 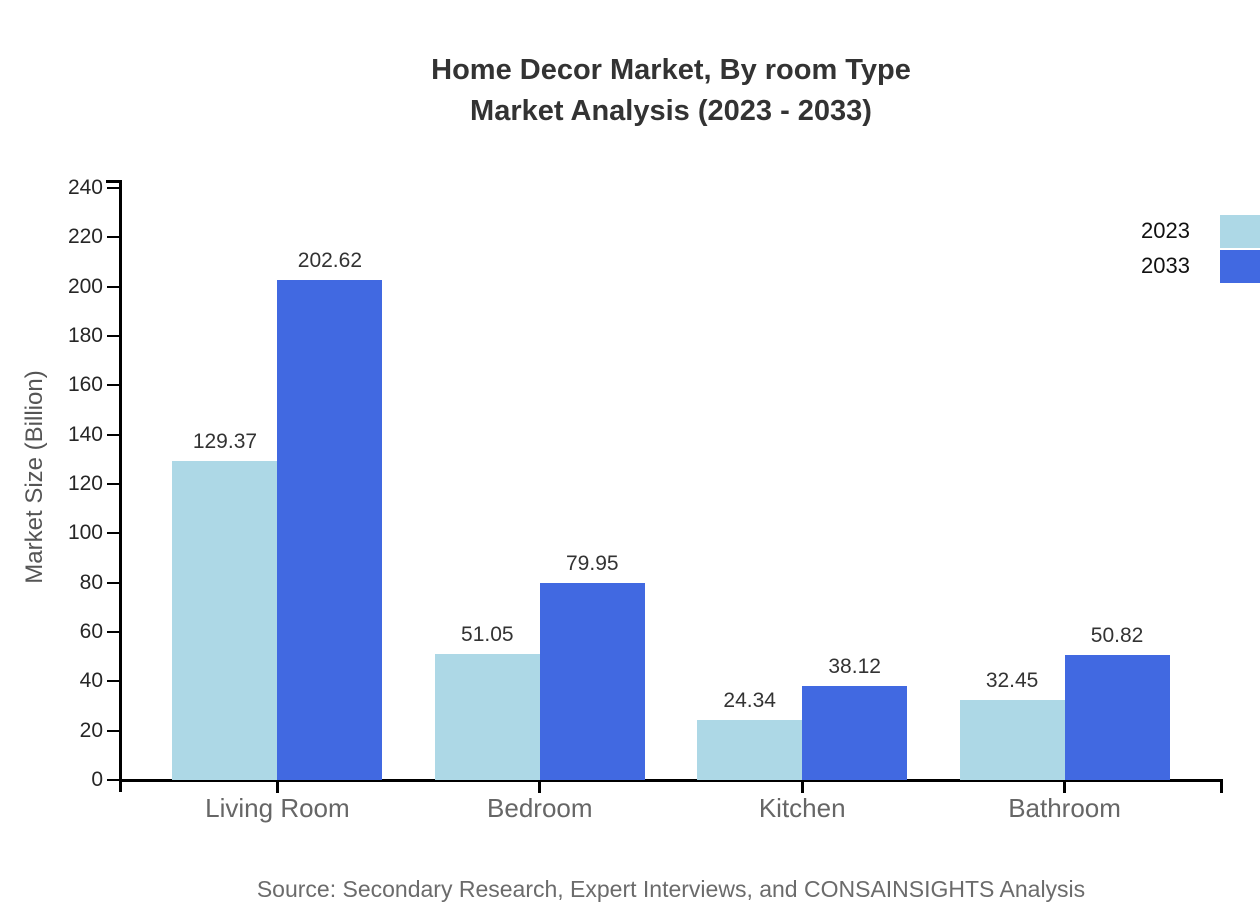 What do you see at coordinates (277, 808) in the screenshot?
I see `category-label: Living Room` at bounding box center [277, 808].